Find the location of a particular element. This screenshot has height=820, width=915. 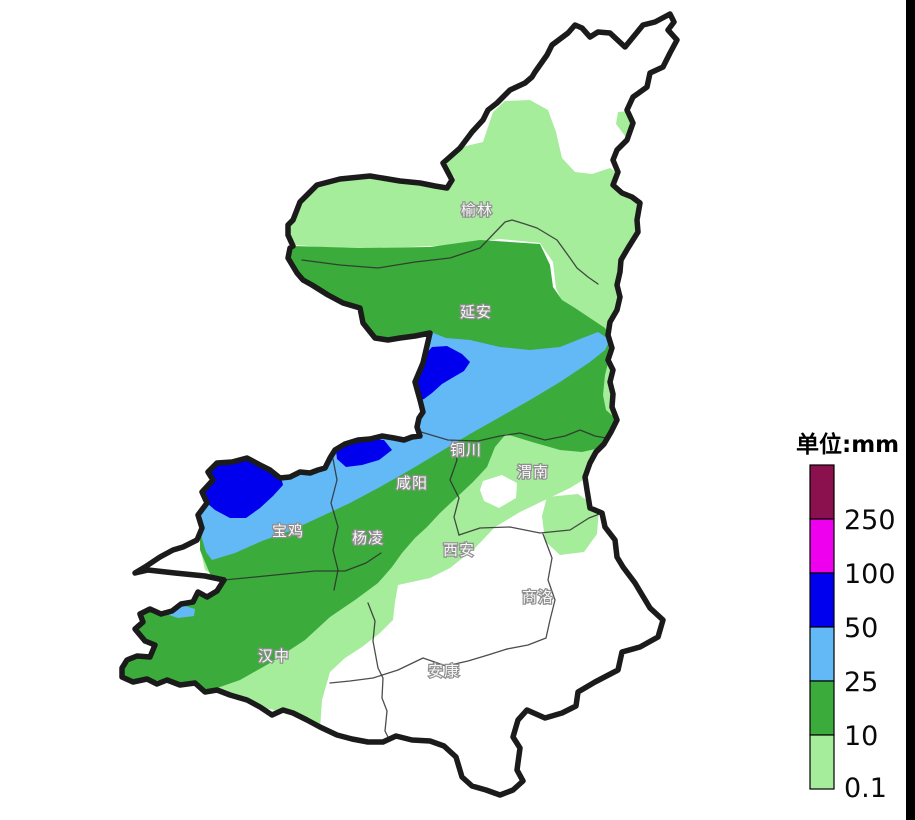

border-baoji-xianyang is located at coordinates (334, 524).